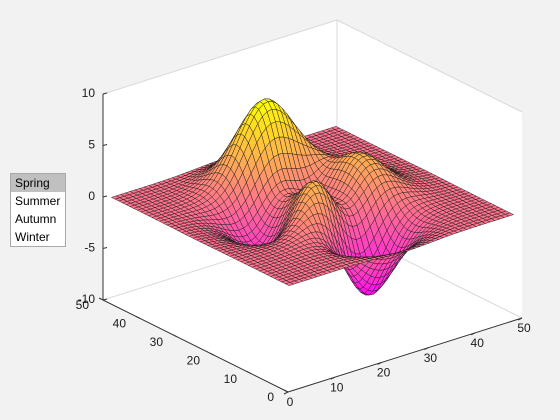 This screenshot has height=420, width=560. What do you see at coordinates (157, 342) in the screenshot?
I see `y-tick-label: 30` at bounding box center [157, 342].